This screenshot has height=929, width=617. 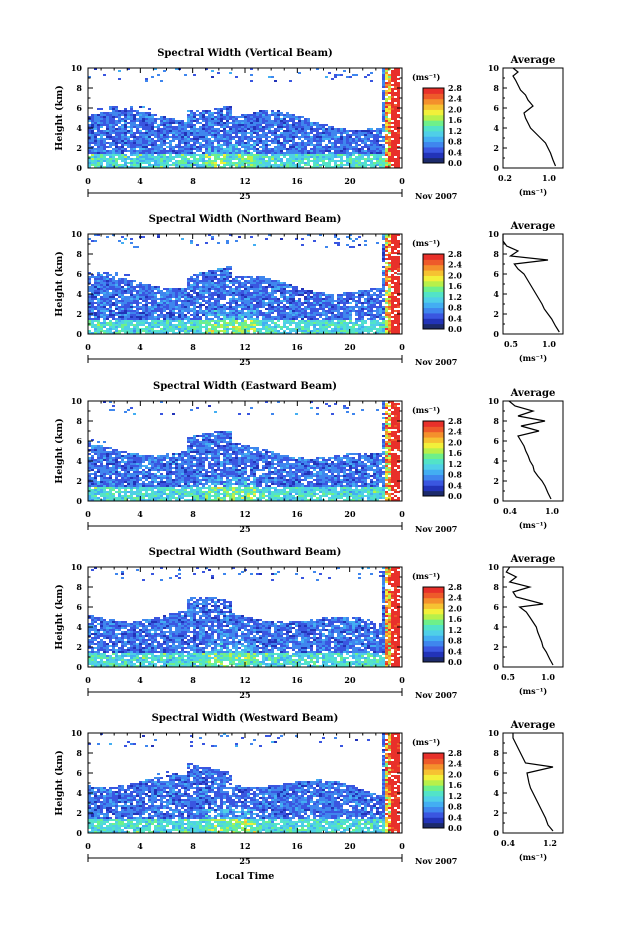 I want to click on x-tick: 4, so click(x=140, y=181).